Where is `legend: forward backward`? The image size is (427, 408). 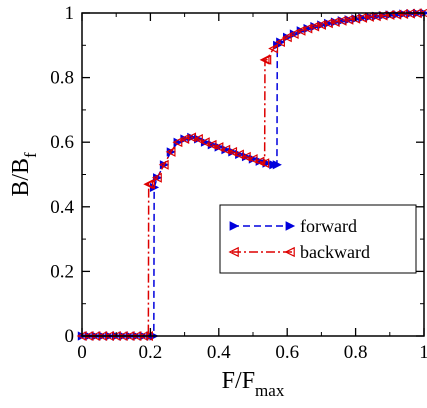
legend: forward backward is located at coordinates (318, 239).